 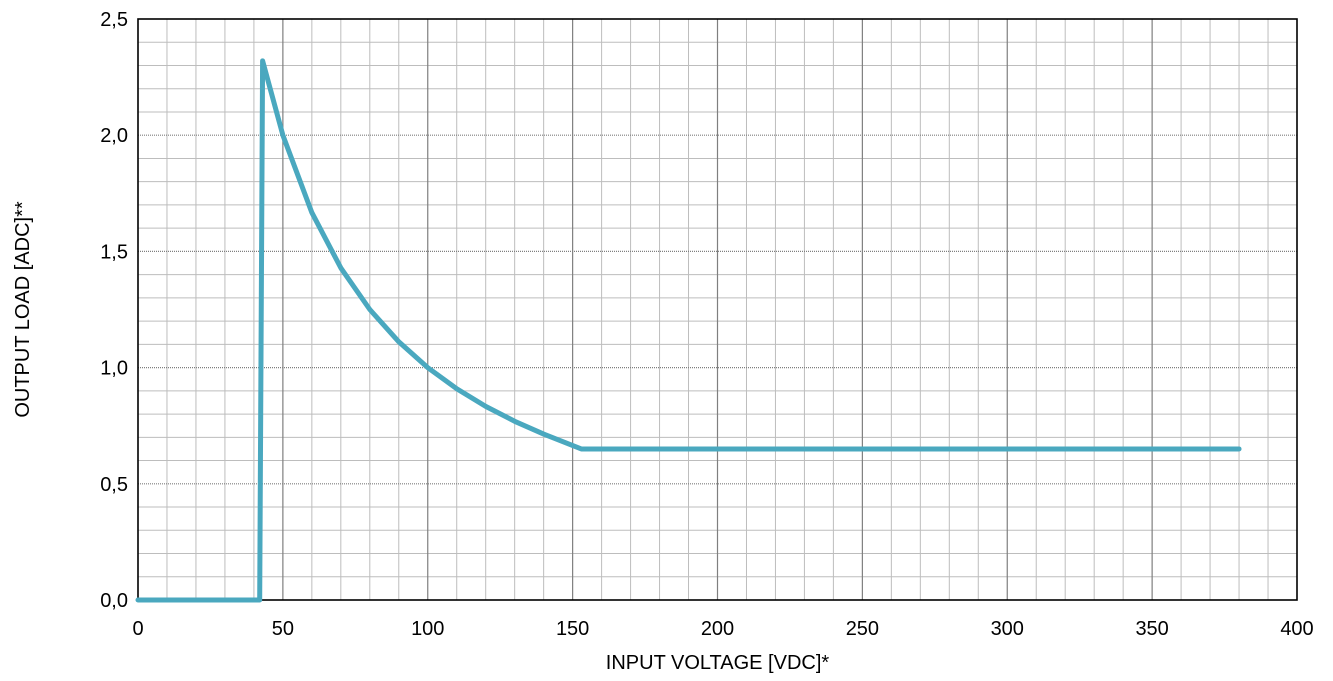 I want to click on x-tick-label: 400, so click(x=1296, y=629).